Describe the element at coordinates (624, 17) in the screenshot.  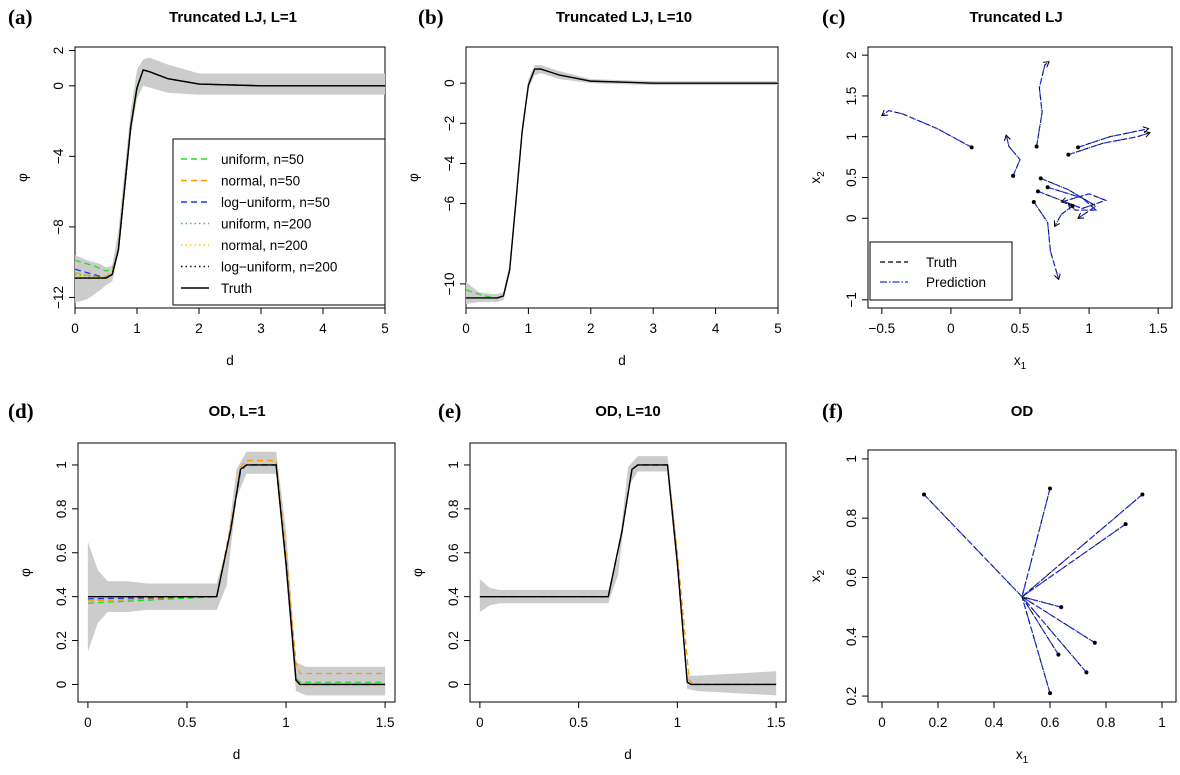
I see `chart-title: Truncated LJ, L=10` at that location.